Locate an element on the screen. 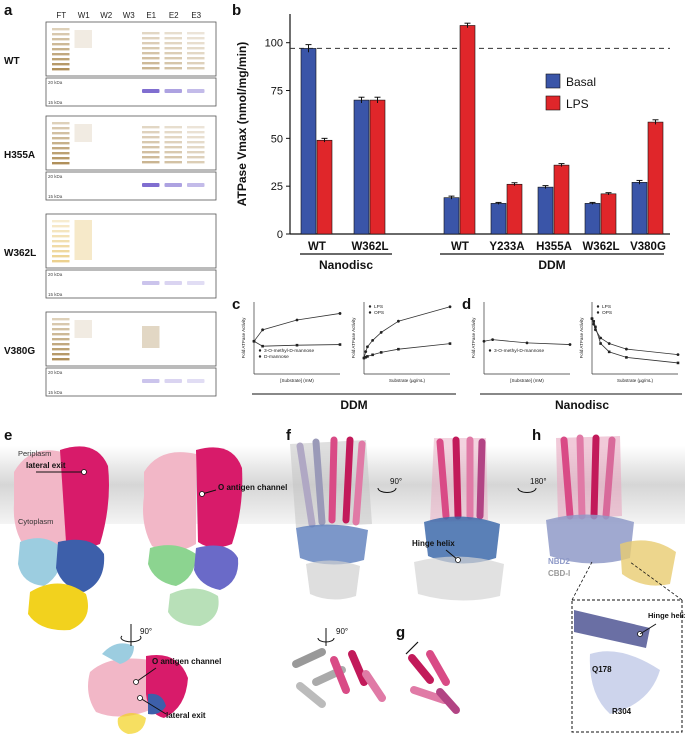 The height and width of the screenshot is (737, 685). silver-gel-box-WT is located at coordinates (131, 49).